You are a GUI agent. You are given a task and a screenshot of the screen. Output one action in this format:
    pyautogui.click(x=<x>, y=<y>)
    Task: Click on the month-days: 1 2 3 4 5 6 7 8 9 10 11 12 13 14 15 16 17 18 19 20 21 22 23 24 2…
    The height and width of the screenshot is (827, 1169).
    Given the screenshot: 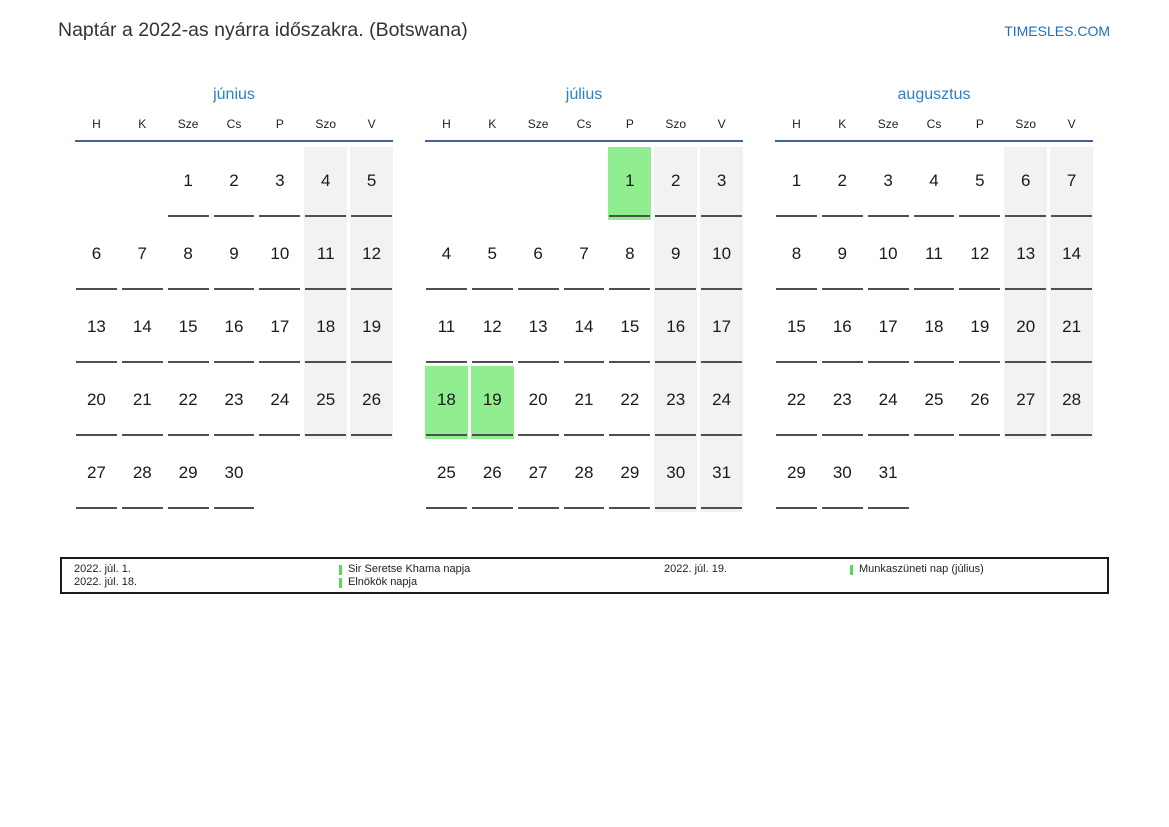 What is the action you would take?
    pyautogui.click(x=234, y=329)
    